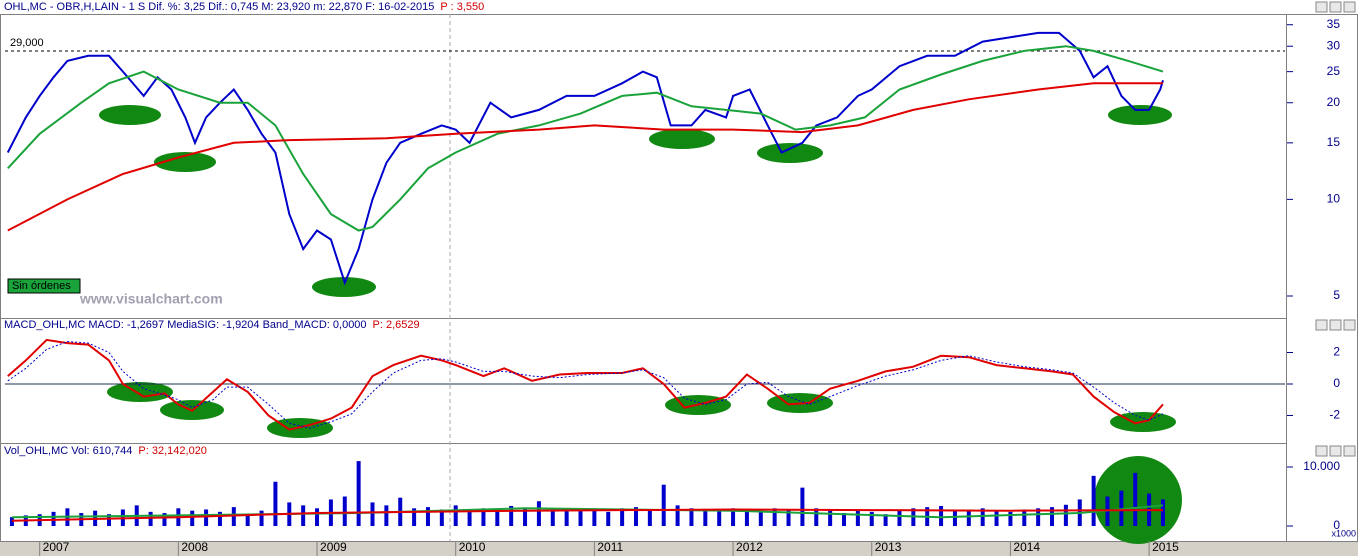  Describe the element at coordinates (1334, 102) in the screenshot. I see `y-tick-label: 20` at that location.